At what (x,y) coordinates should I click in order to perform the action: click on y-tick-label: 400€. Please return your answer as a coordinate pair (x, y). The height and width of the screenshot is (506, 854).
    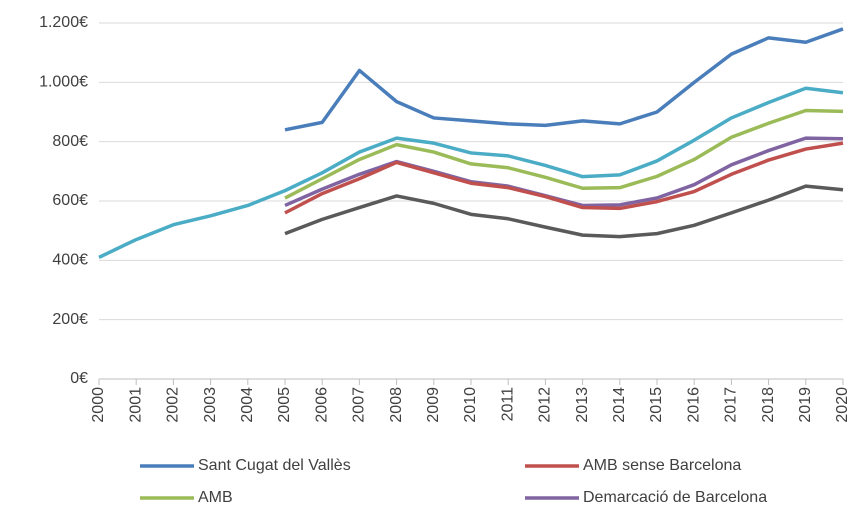
    Looking at the image, I should click on (70, 260).